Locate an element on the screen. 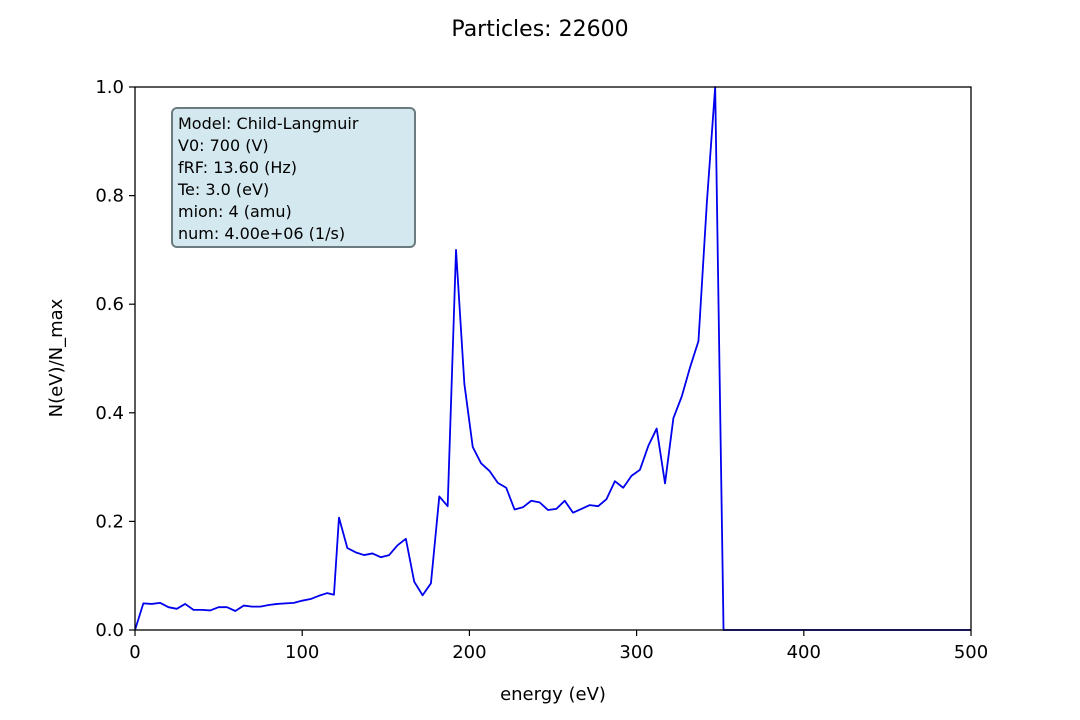 The image size is (1080, 720). y-axis-ticks: 0.0 0.2 0.4 0.6 0.8 1.0 is located at coordinates (115, 359).